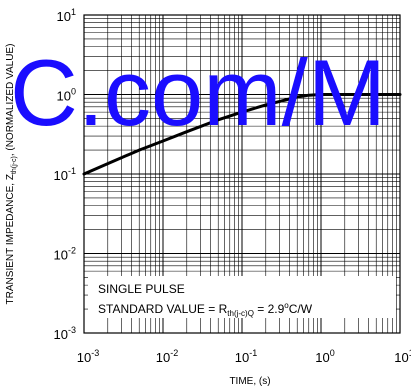 This screenshot has width=411, height=392. What do you see at coordinates (10, 100) in the screenshot?
I see `y-axis-label-tail: , (NORMALIZED VALUE)` at bounding box center [10, 100].